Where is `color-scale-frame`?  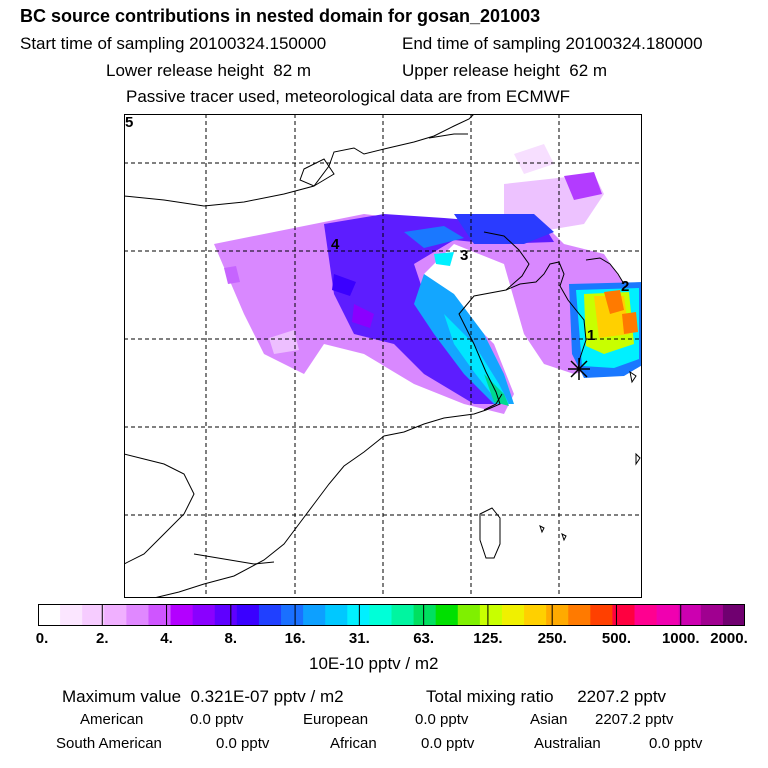
color-scale-frame is located at coordinates (391, 615).